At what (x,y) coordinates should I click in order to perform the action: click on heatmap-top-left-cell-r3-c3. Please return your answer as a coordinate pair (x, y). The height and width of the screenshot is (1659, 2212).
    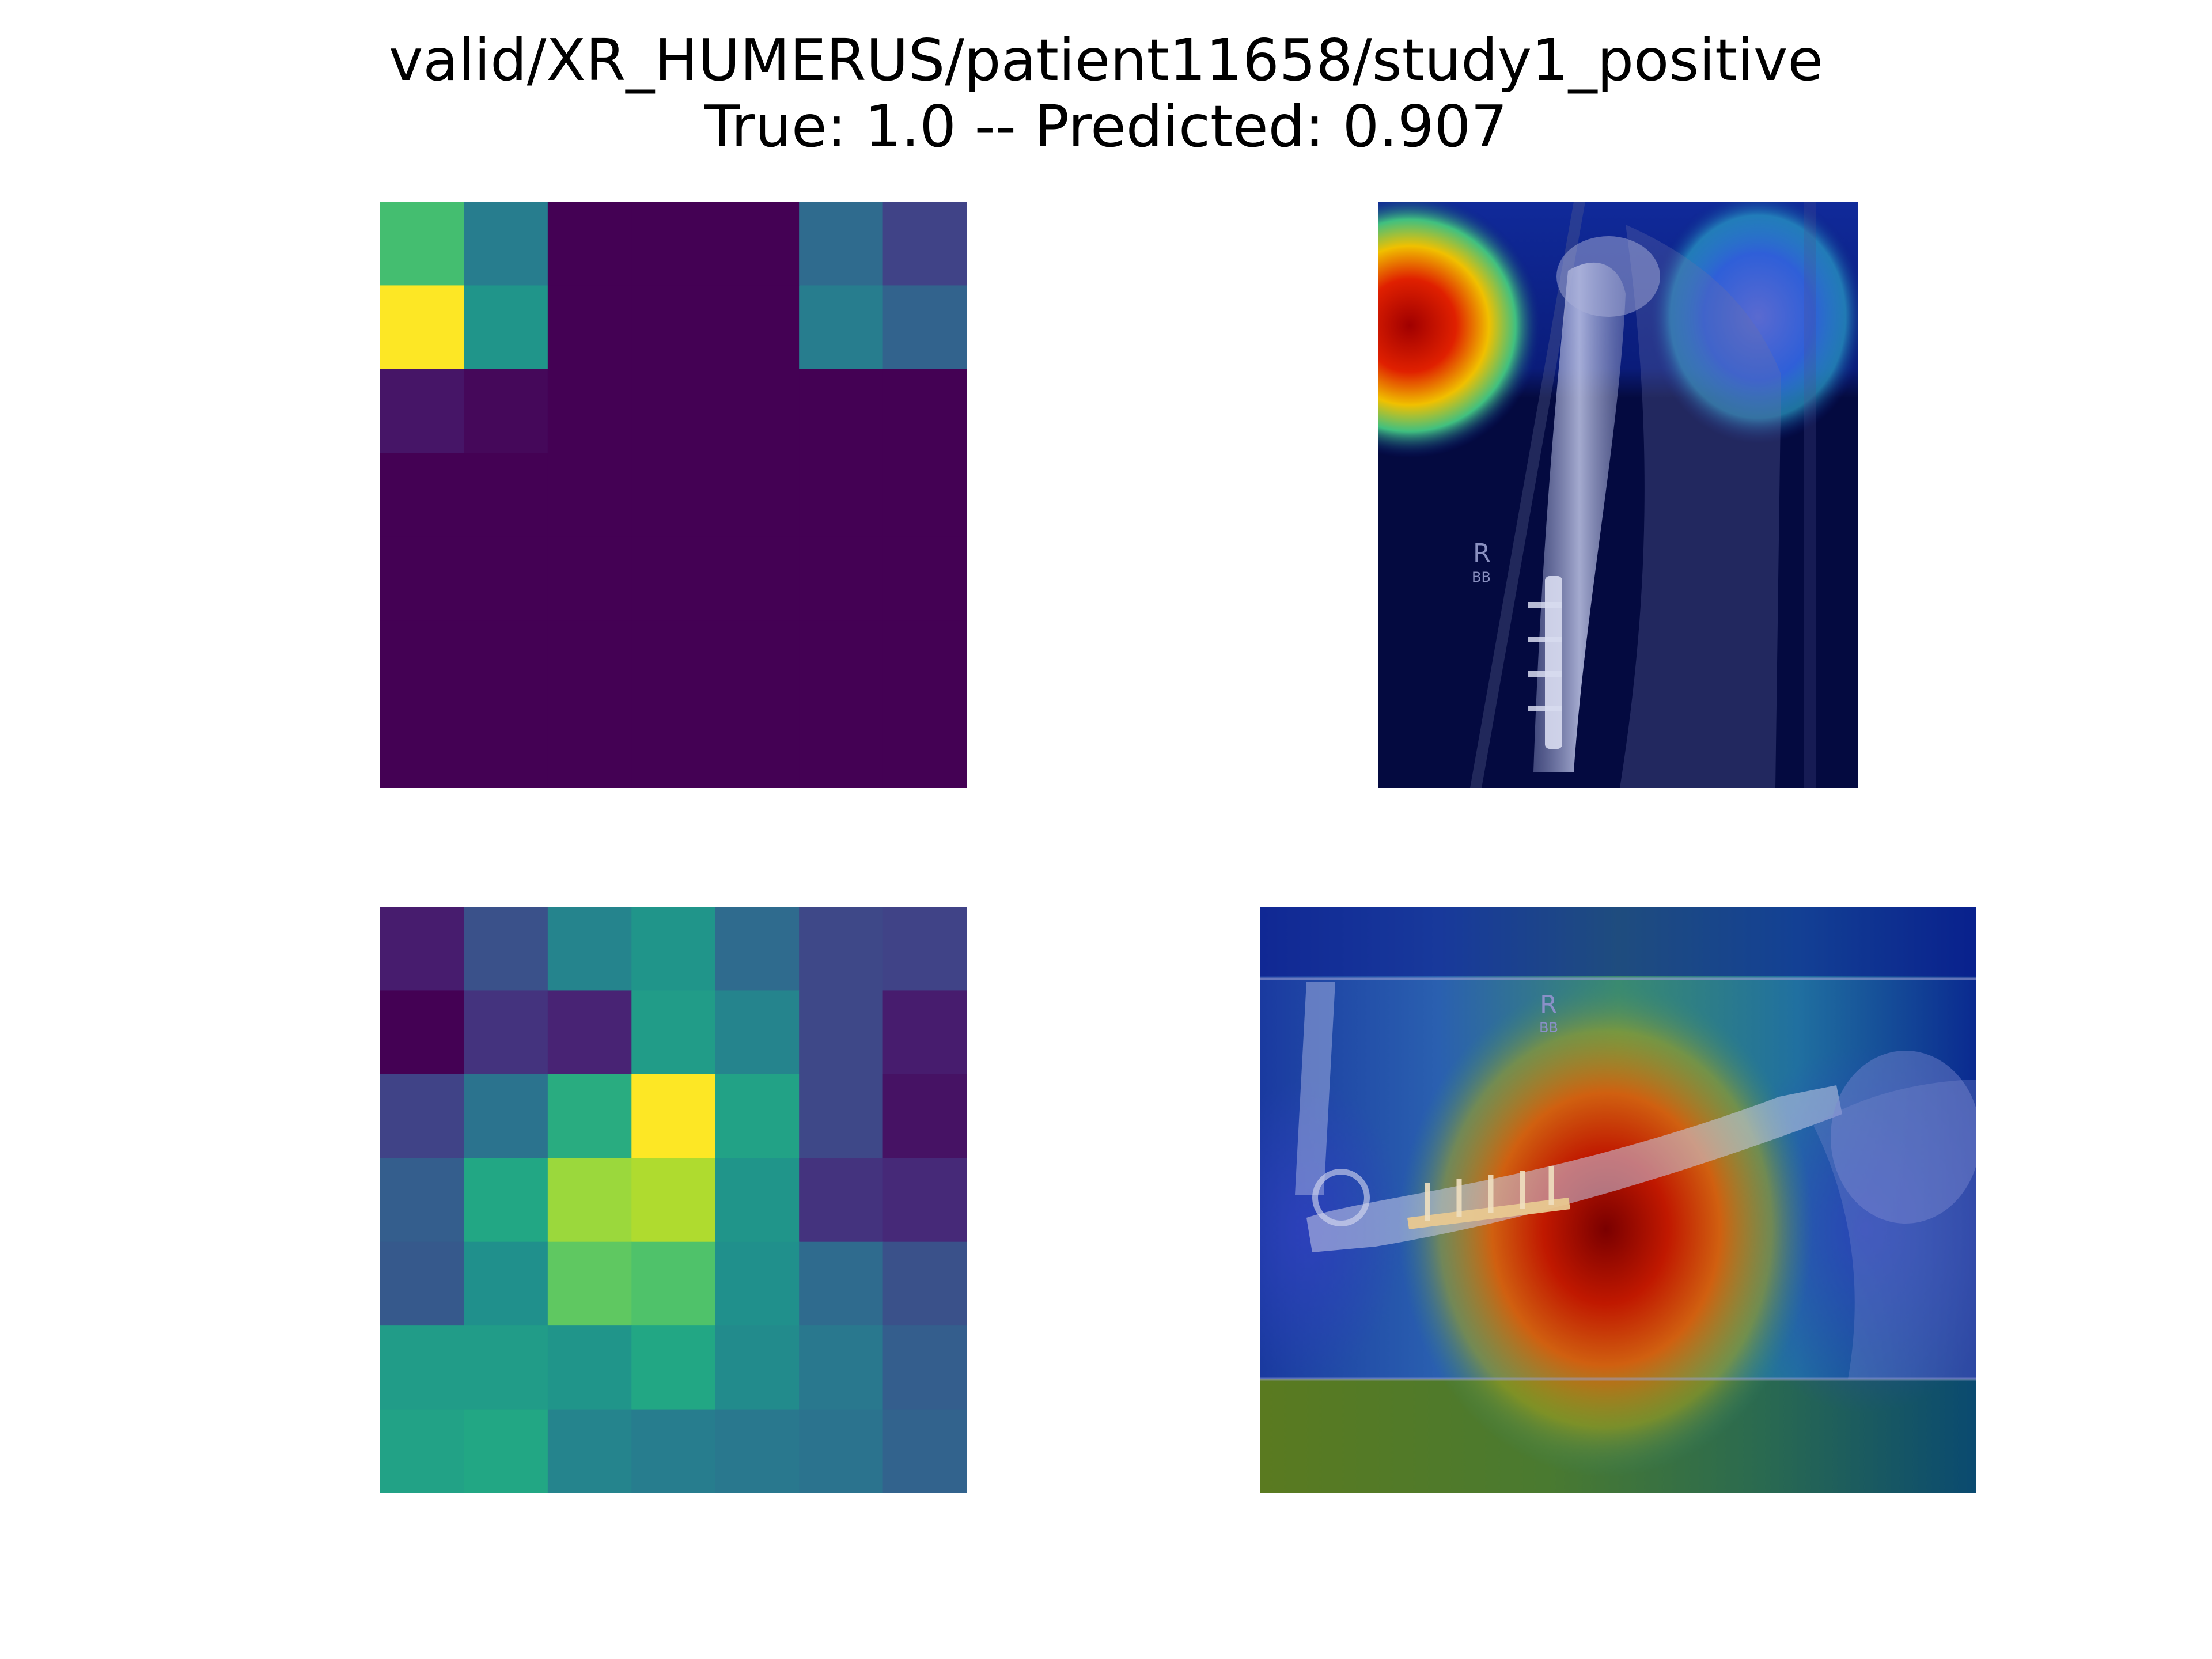
    Looking at the image, I should click on (673, 495).